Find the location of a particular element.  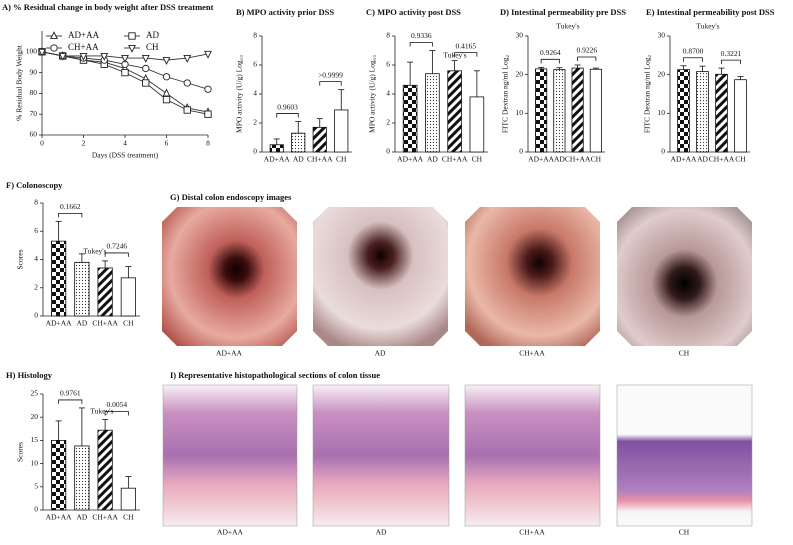

chart-title: H) Histology is located at coordinates (29, 375).